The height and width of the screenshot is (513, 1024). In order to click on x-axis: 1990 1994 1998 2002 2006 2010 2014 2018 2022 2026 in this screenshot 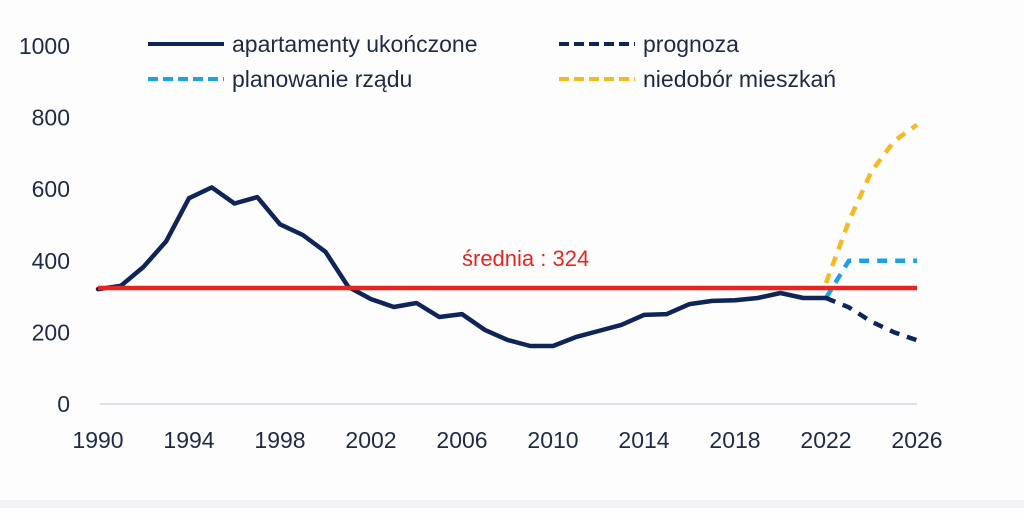, I will do `click(507, 440)`.